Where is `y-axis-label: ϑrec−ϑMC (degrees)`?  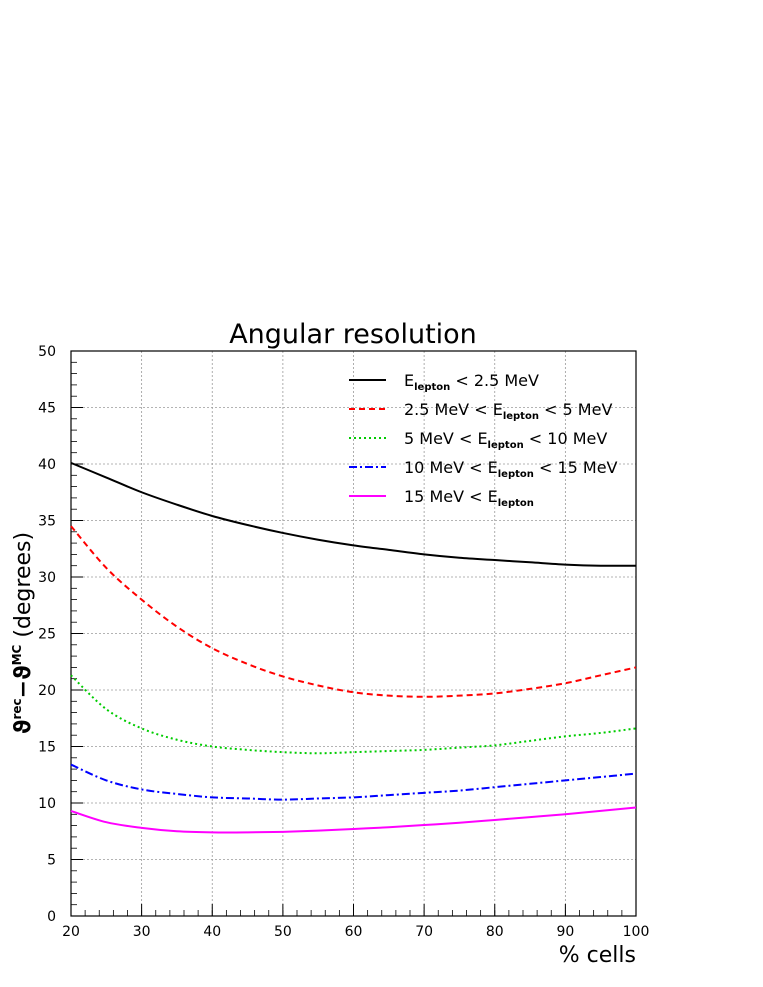 y-axis-label: ϑrec−ϑMC (degrees) is located at coordinates (23, 633).